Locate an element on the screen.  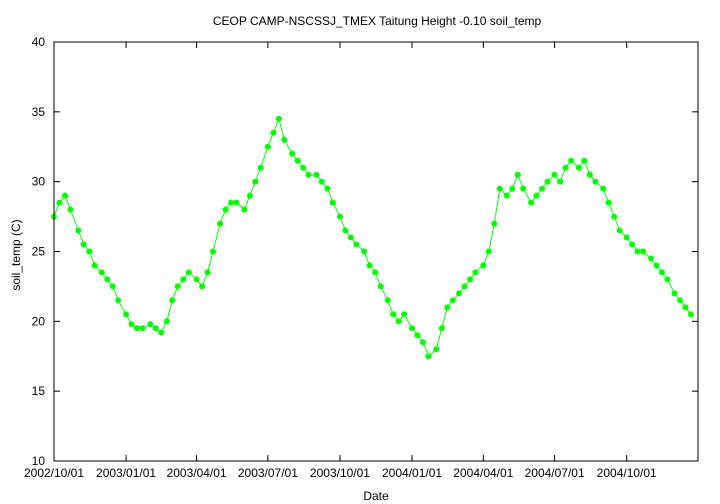
y-tick-label: 20 is located at coordinates (39, 321).